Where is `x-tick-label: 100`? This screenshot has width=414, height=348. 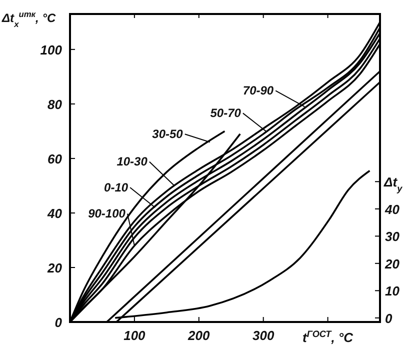
x-tick-label: 100 is located at coordinates (135, 335).